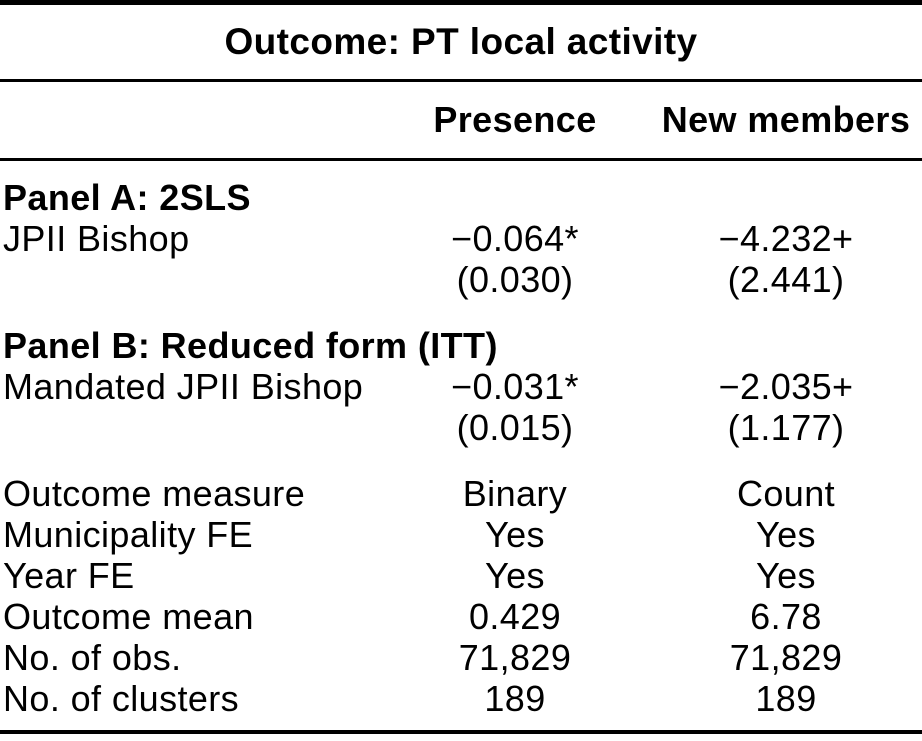 Image resolution: width=922 pixels, height=741 pixels. I want to click on table-row-mandated-jpii-bishop-coef: Mandated JPII Bishop −0.031* −2.035+, so click(461, 386).